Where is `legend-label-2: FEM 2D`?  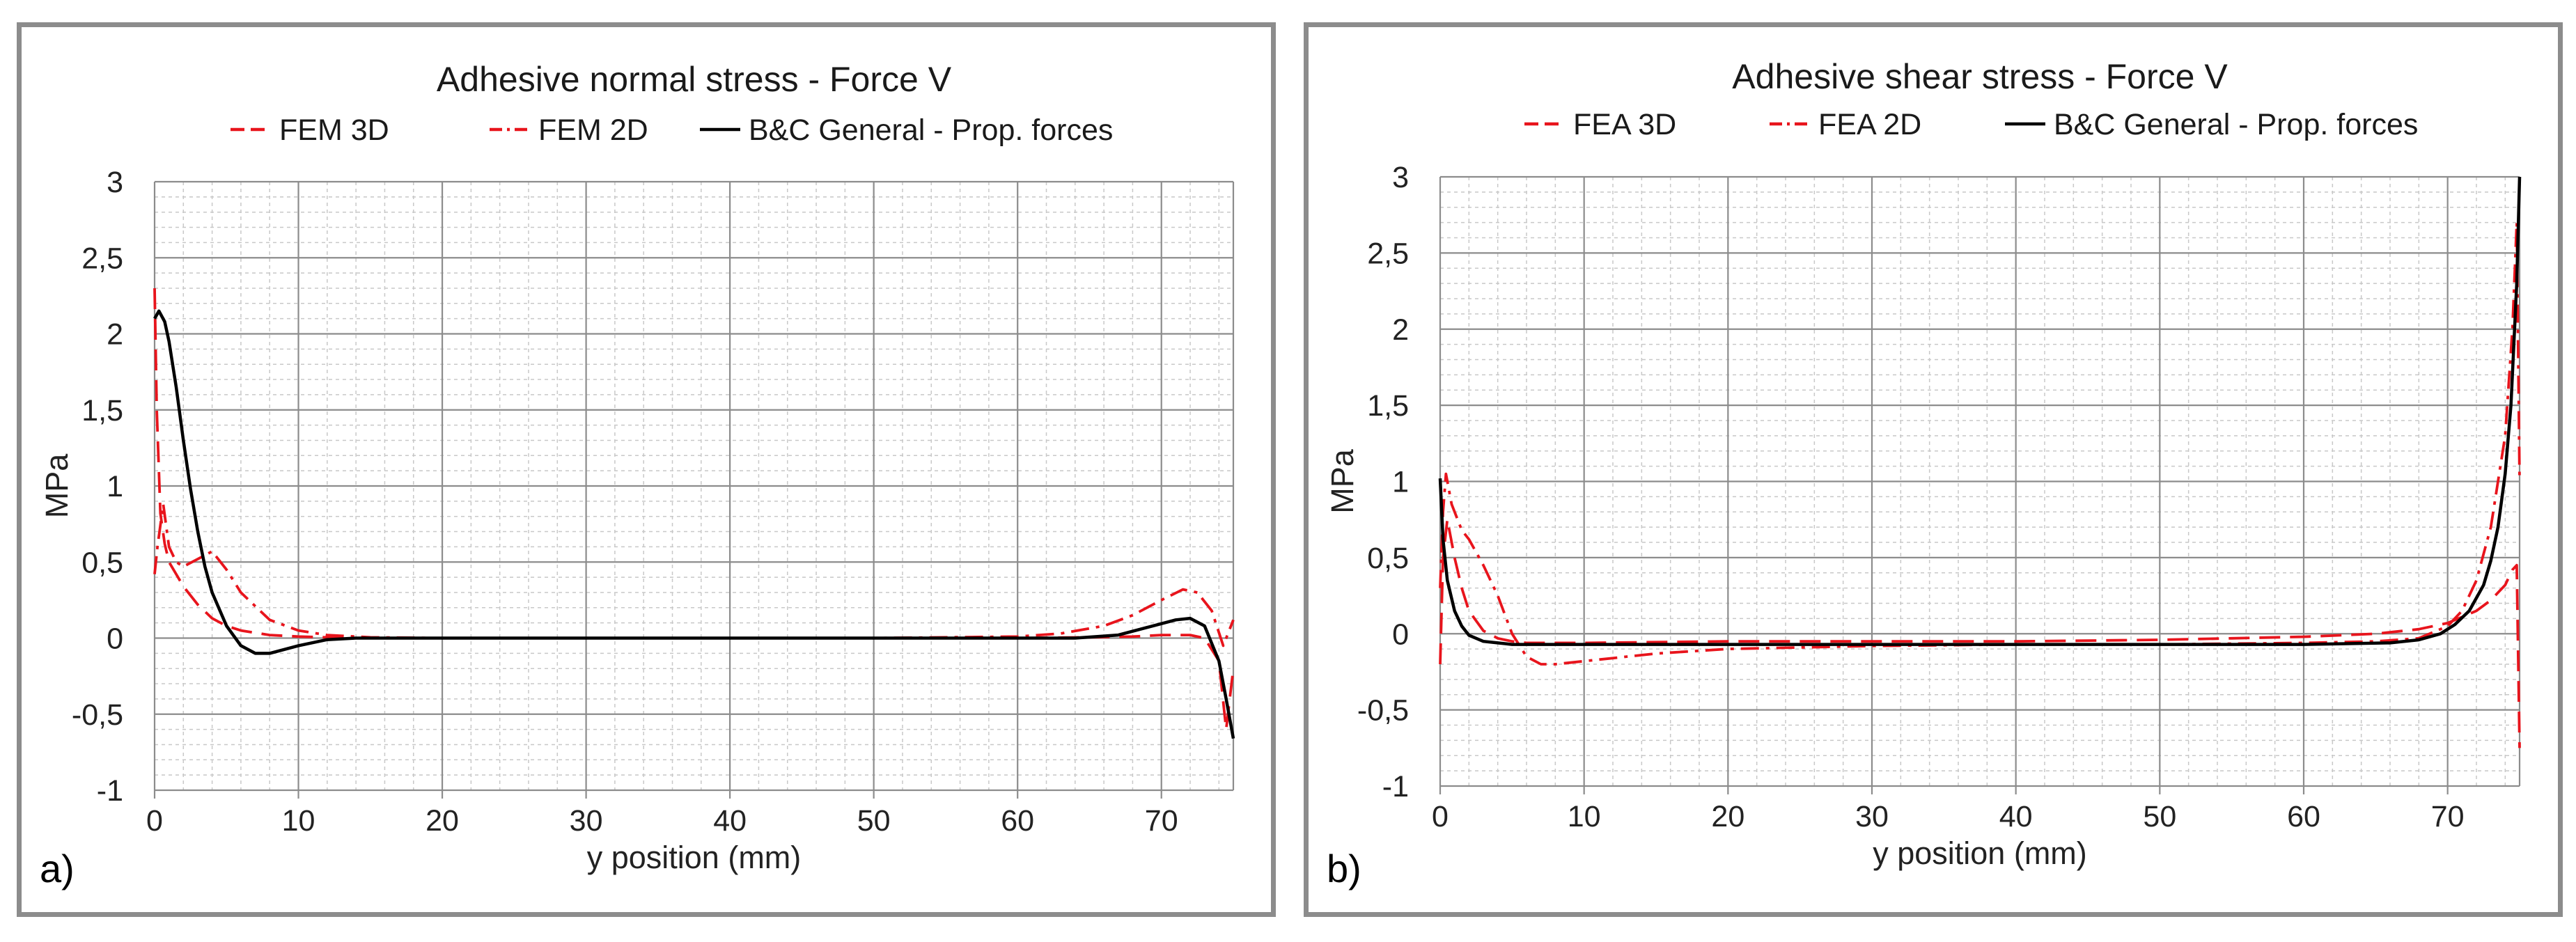 legend-label-2: FEM 2D is located at coordinates (593, 130).